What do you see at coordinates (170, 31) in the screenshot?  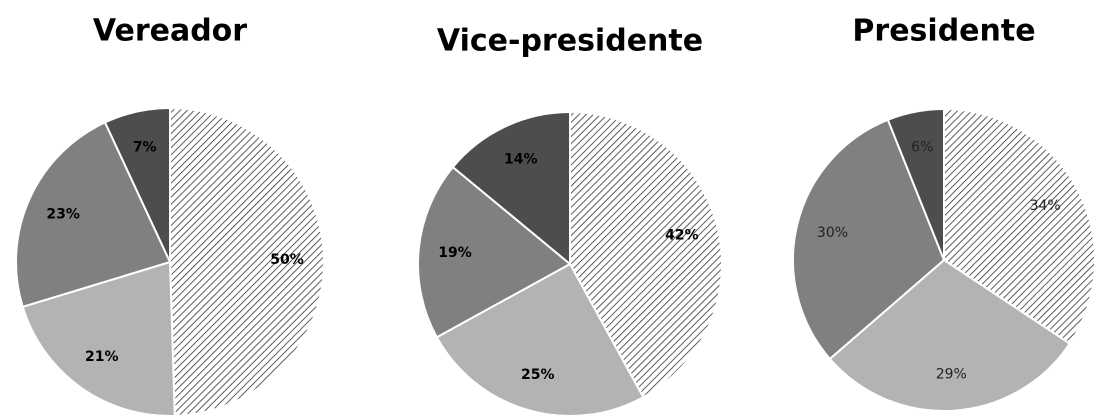 I see `chart-title: Vereador` at bounding box center [170, 31].